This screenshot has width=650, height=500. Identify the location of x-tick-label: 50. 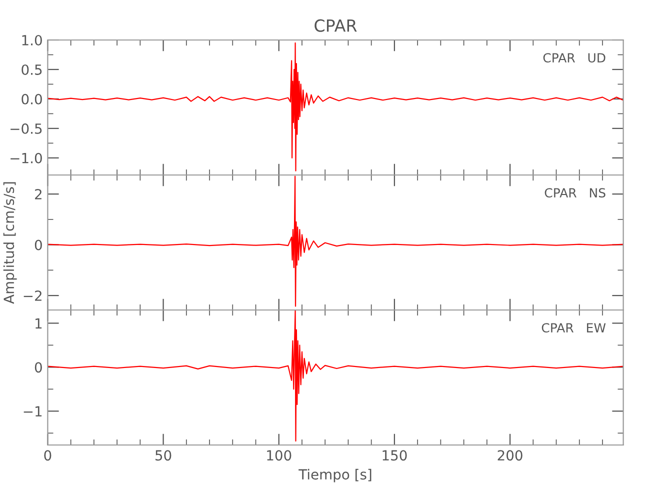
(164, 455).